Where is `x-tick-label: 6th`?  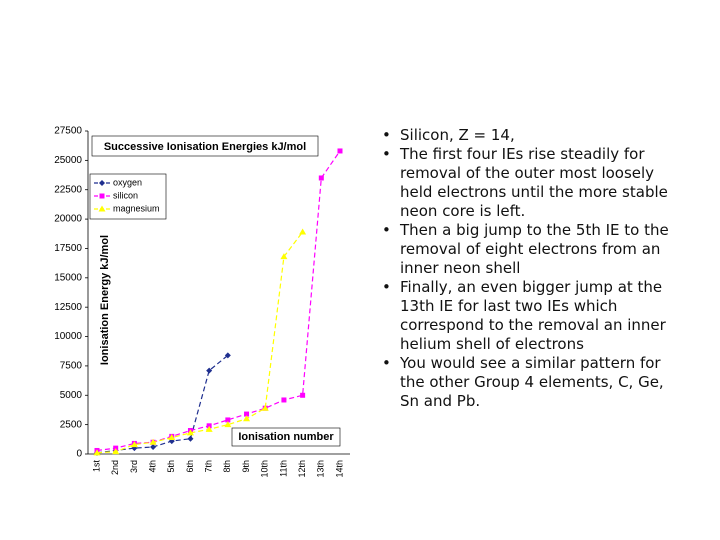 x-tick-label: 6th is located at coordinates (190, 466).